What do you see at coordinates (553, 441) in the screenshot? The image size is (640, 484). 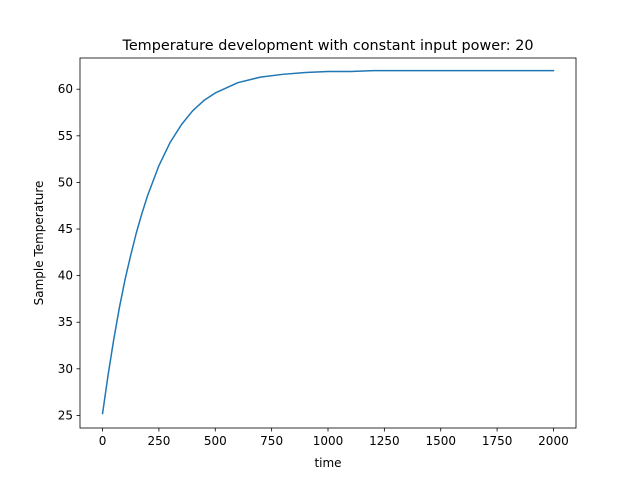 I see `x-tick-label: 2000` at bounding box center [553, 441].